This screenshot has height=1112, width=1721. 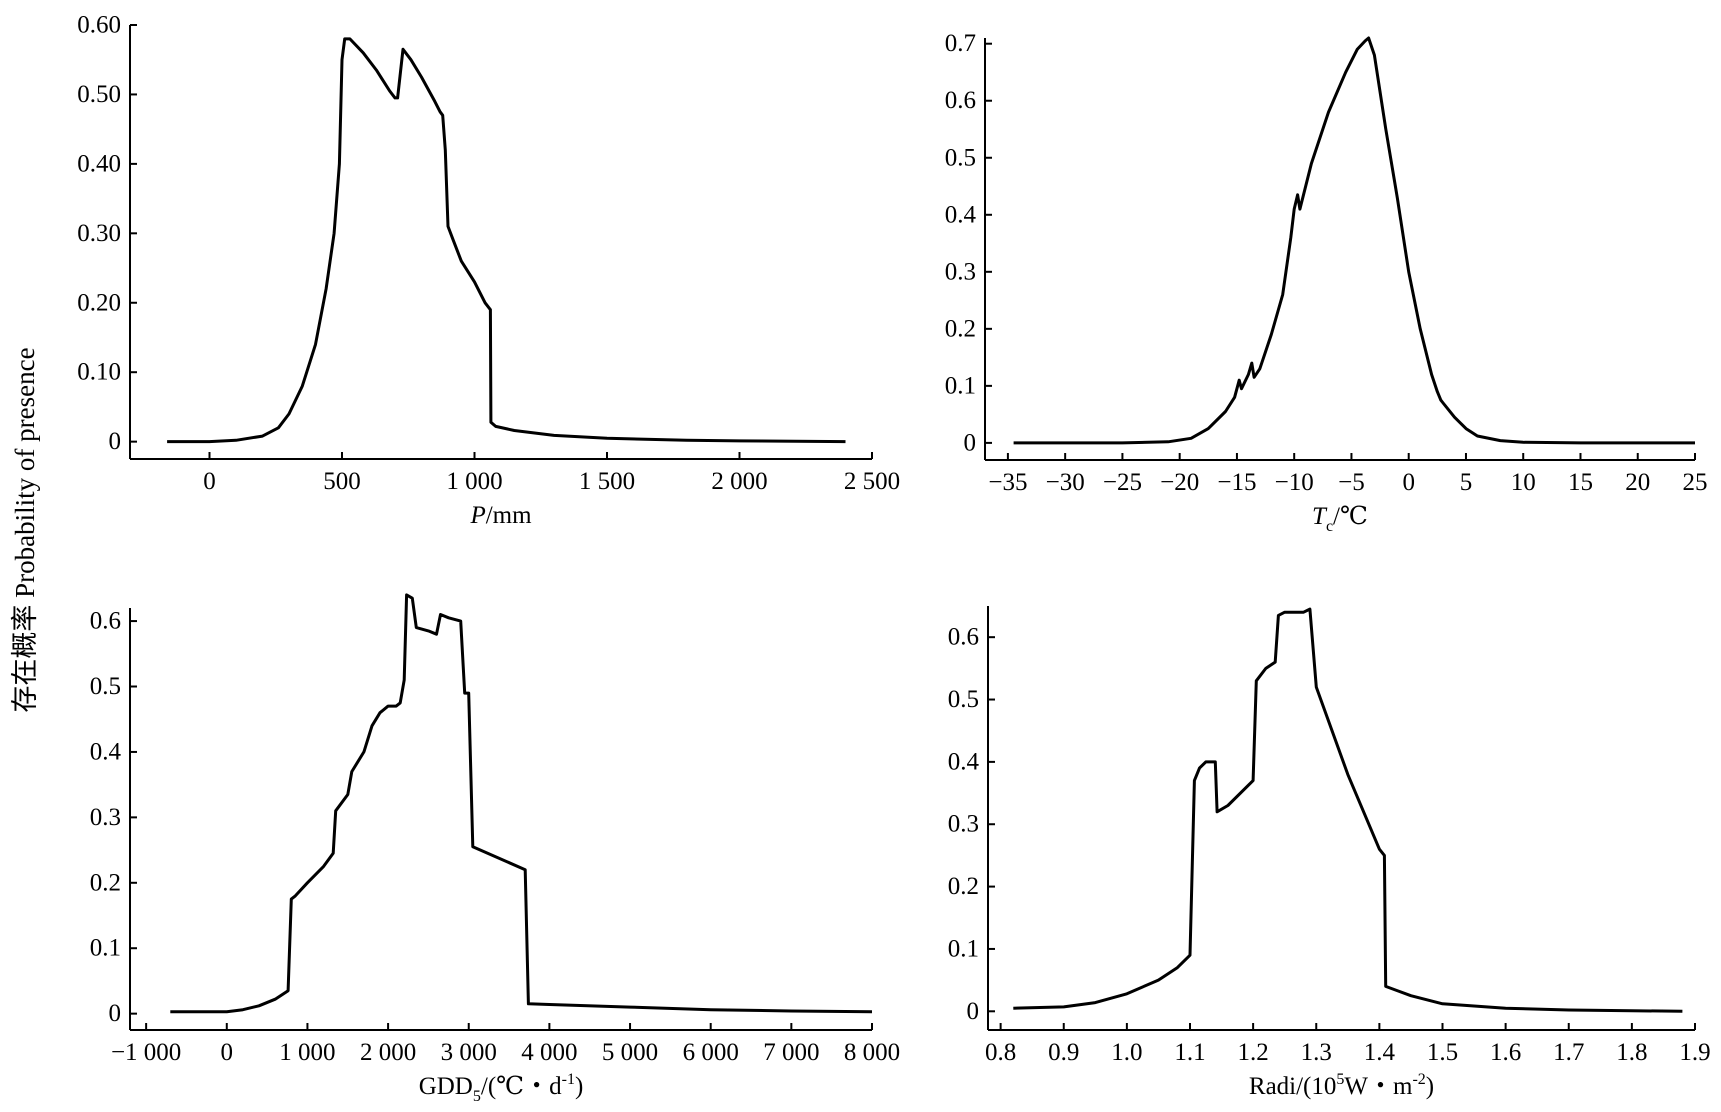 What do you see at coordinates (1294, 482) in the screenshot?
I see `x-tick-label: −10` at bounding box center [1294, 482].